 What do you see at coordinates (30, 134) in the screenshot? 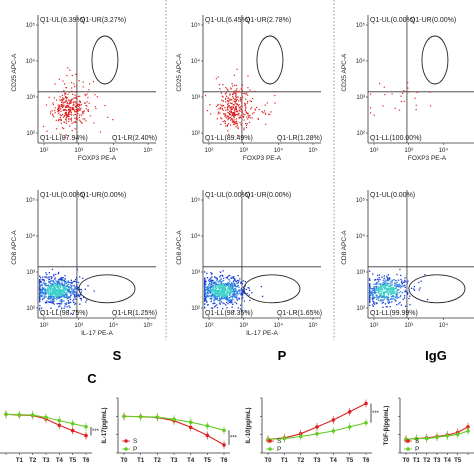
I see `y-tick-label: 10²` at bounding box center [30, 134].